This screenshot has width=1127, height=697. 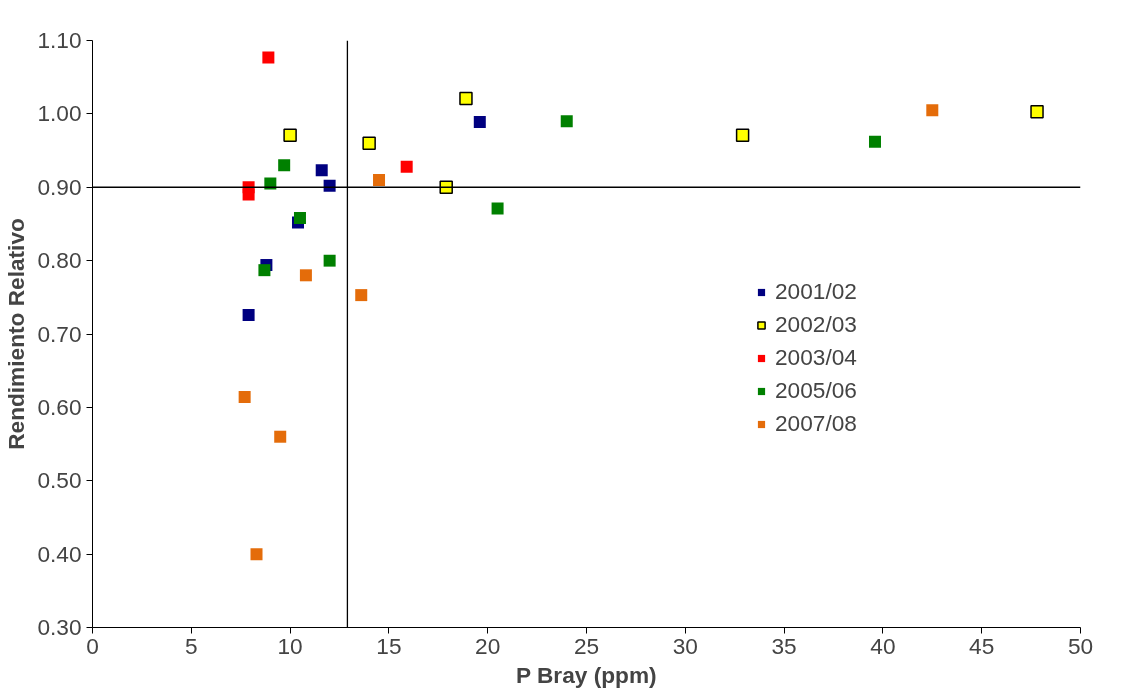 What do you see at coordinates (586, 645) in the screenshot?
I see `x-tick-label: 25` at bounding box center [586, 645].